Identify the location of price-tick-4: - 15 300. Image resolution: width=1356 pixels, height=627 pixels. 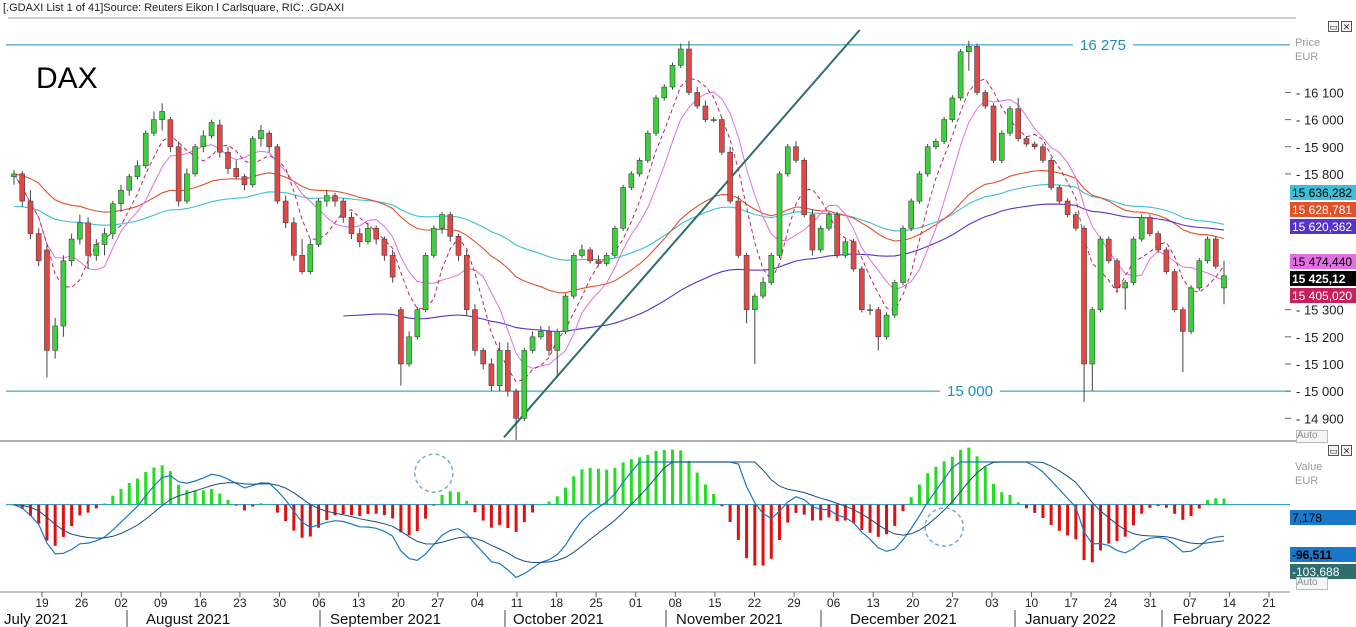
(1320, 310).